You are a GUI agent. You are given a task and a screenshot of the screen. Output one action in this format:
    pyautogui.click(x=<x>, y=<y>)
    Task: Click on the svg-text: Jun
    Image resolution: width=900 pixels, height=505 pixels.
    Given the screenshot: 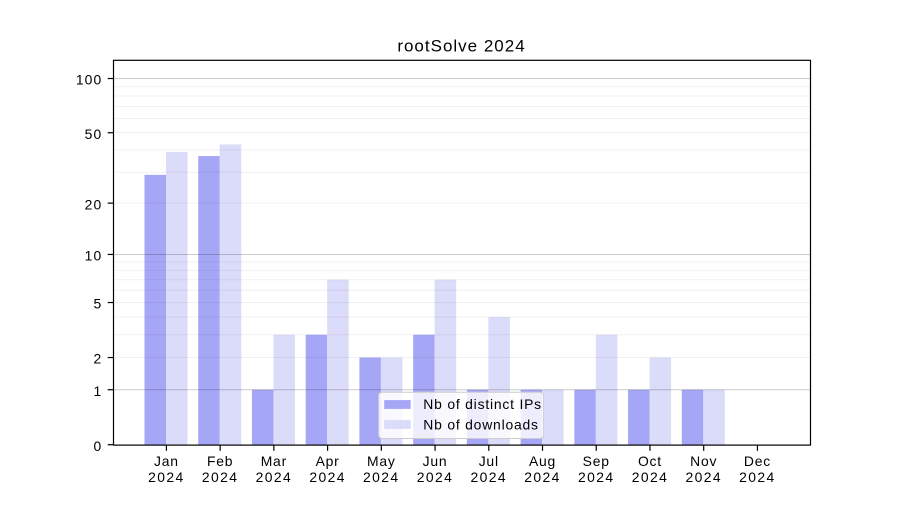 What is the action you would take?
    pyautogui.click(x=435, y=461)
    